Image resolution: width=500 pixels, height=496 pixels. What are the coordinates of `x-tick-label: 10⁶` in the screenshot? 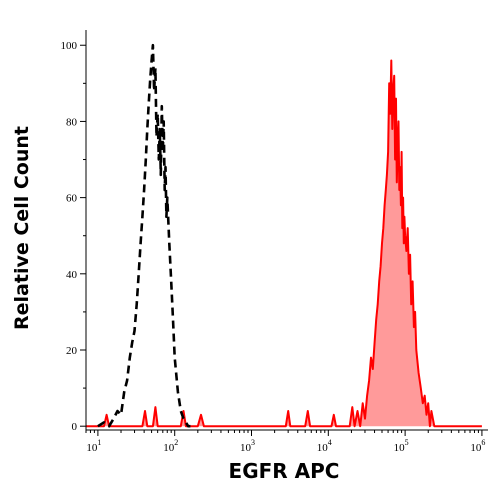 It's located at (477, 446).